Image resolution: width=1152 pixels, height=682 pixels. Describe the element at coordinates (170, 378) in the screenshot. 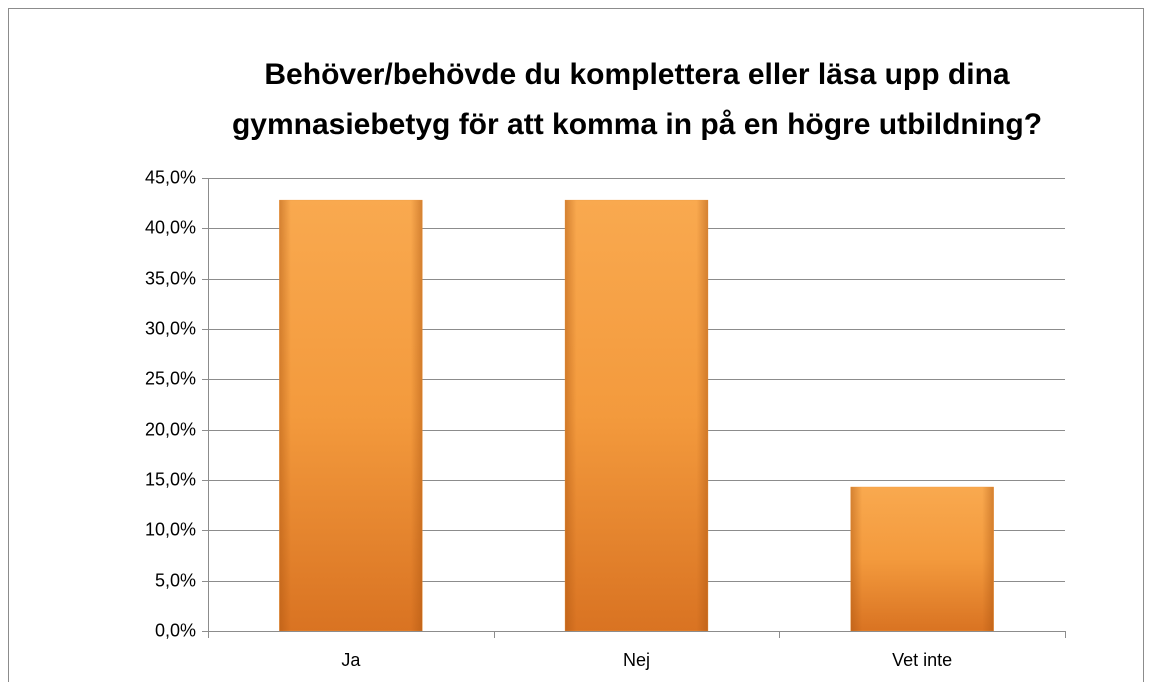

I see `y-tick-label: 25,0%` at that location.